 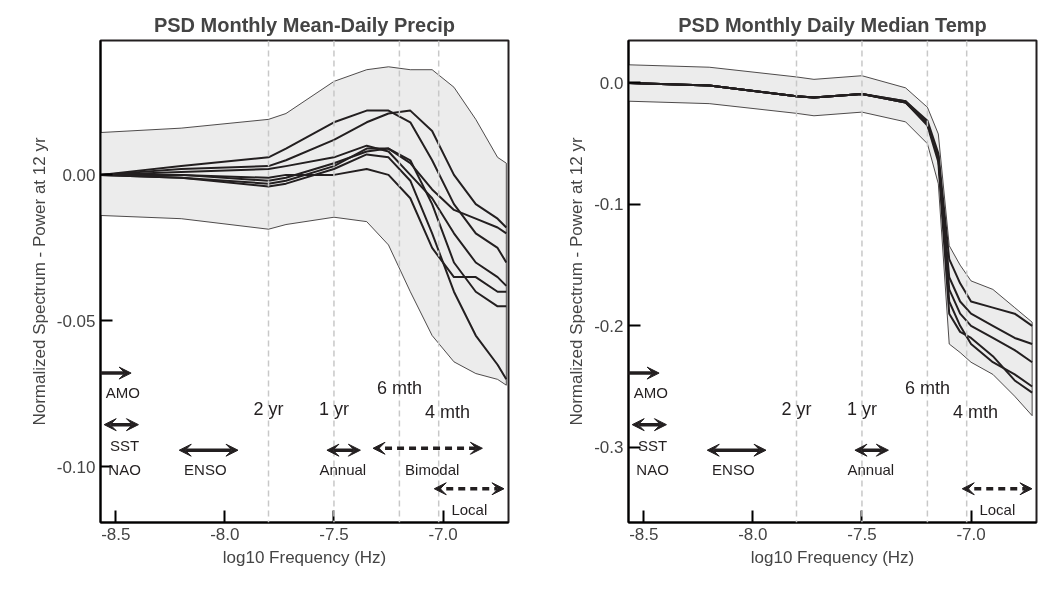 I want to click on annotation: Bimodal, so click(x=432, y=470).